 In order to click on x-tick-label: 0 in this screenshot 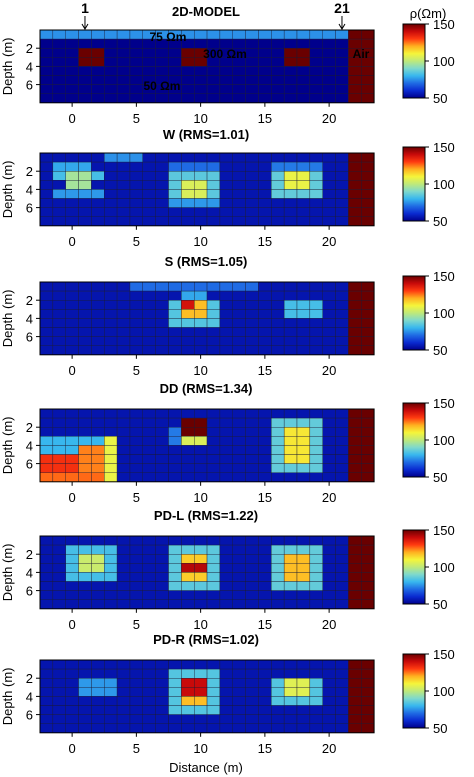, I will do `click(72, 370)`.